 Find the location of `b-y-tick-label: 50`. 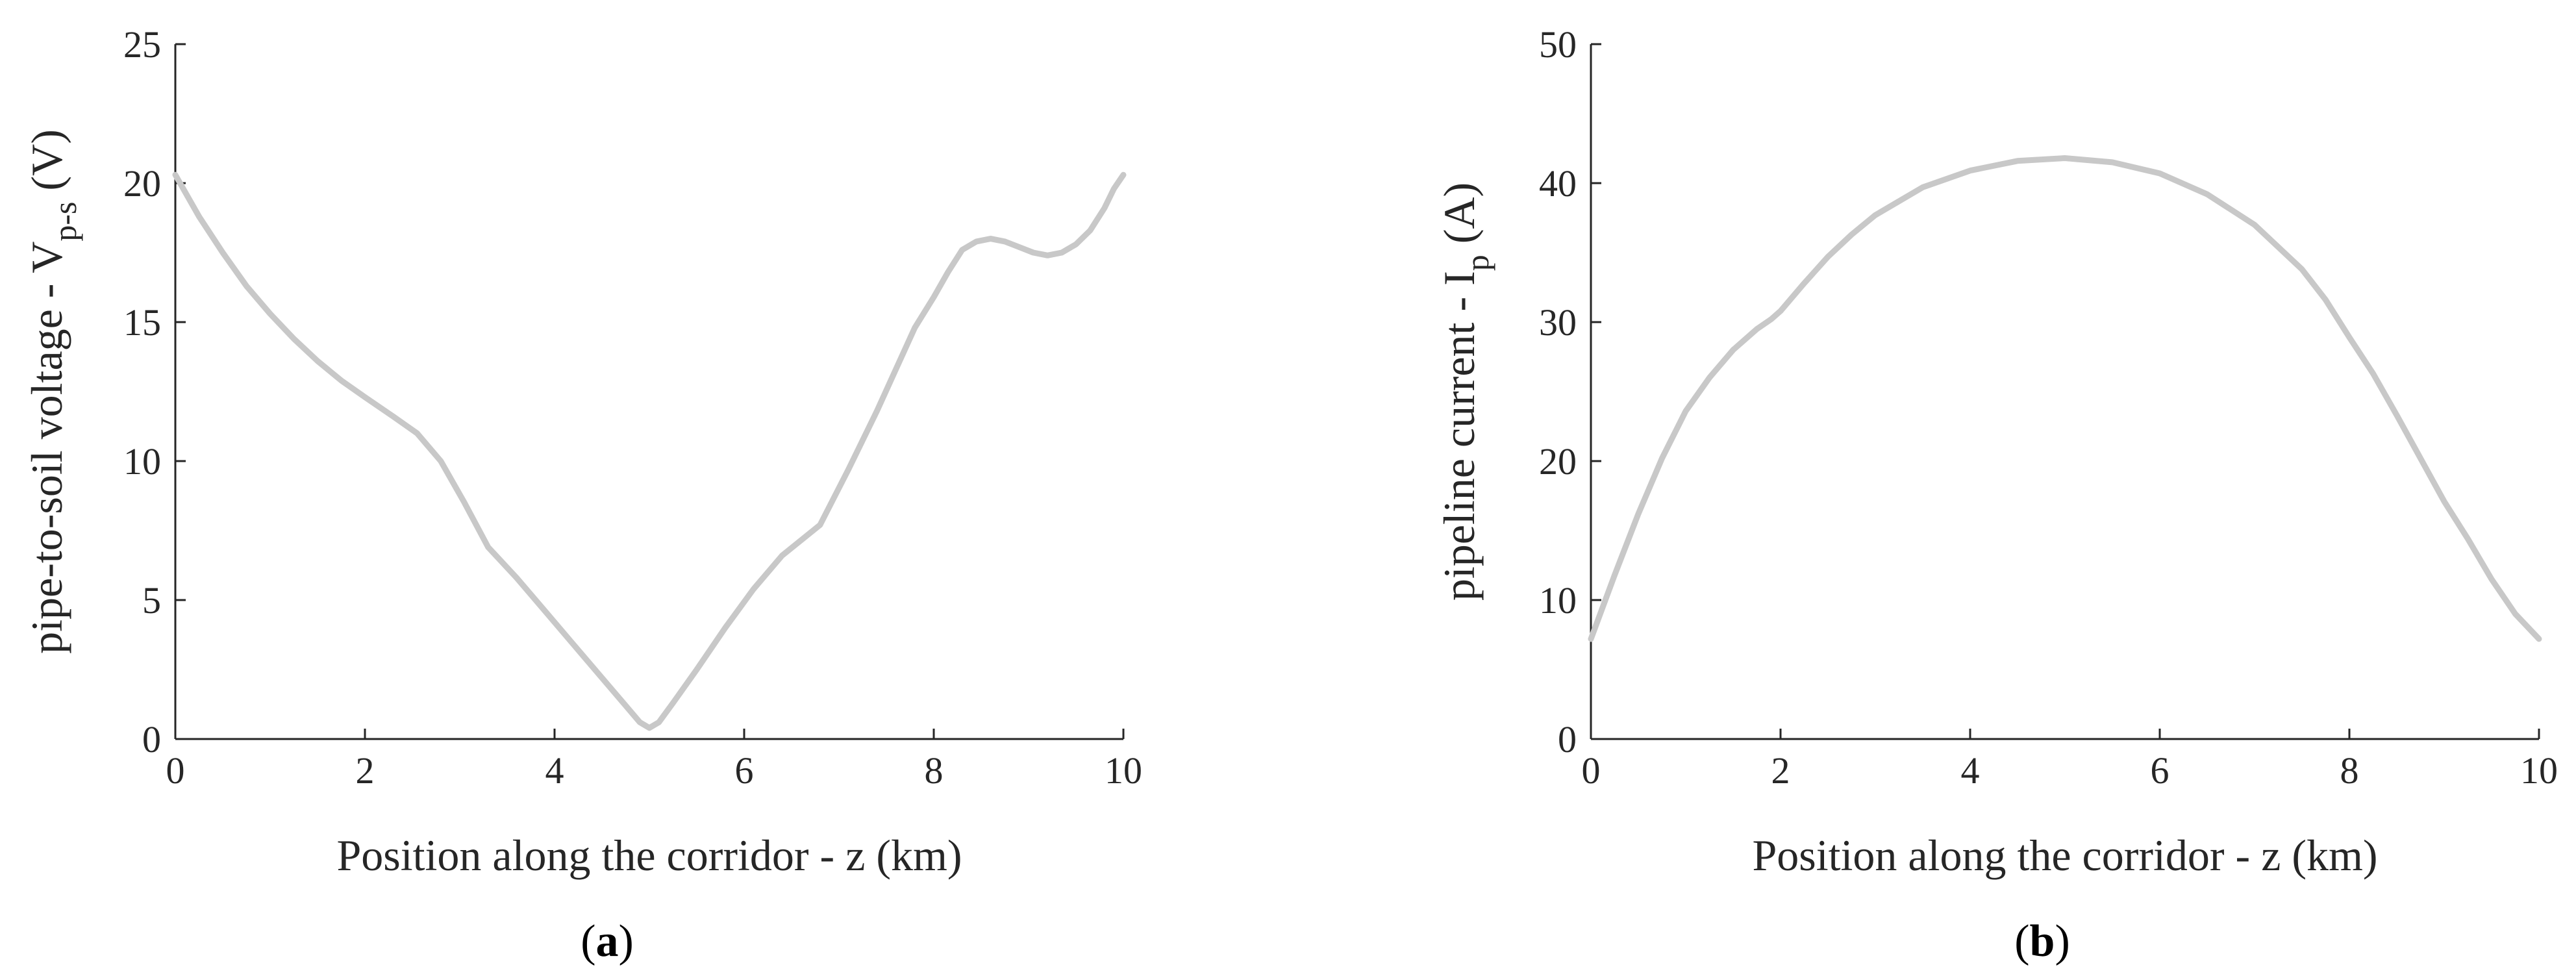

b-y-tick-label: 50 is located at coordinates (1558, 44).